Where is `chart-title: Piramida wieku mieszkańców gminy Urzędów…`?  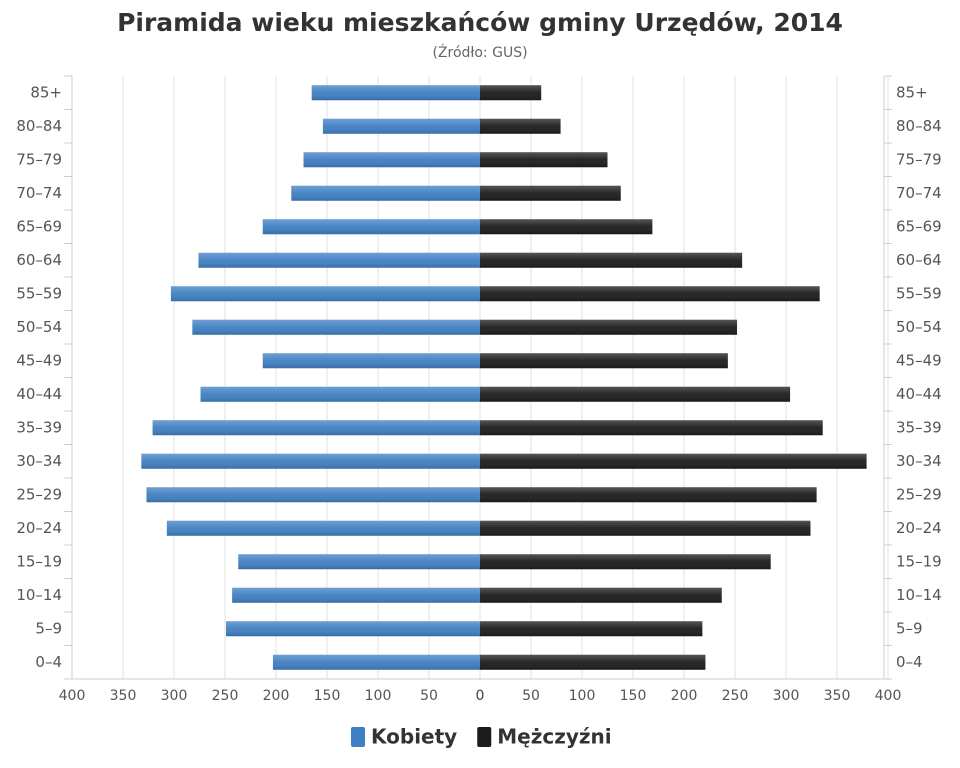 chart-title: Piramida wieku mieszkańców gminy Urzędów… is located at coordinates (480, 22).